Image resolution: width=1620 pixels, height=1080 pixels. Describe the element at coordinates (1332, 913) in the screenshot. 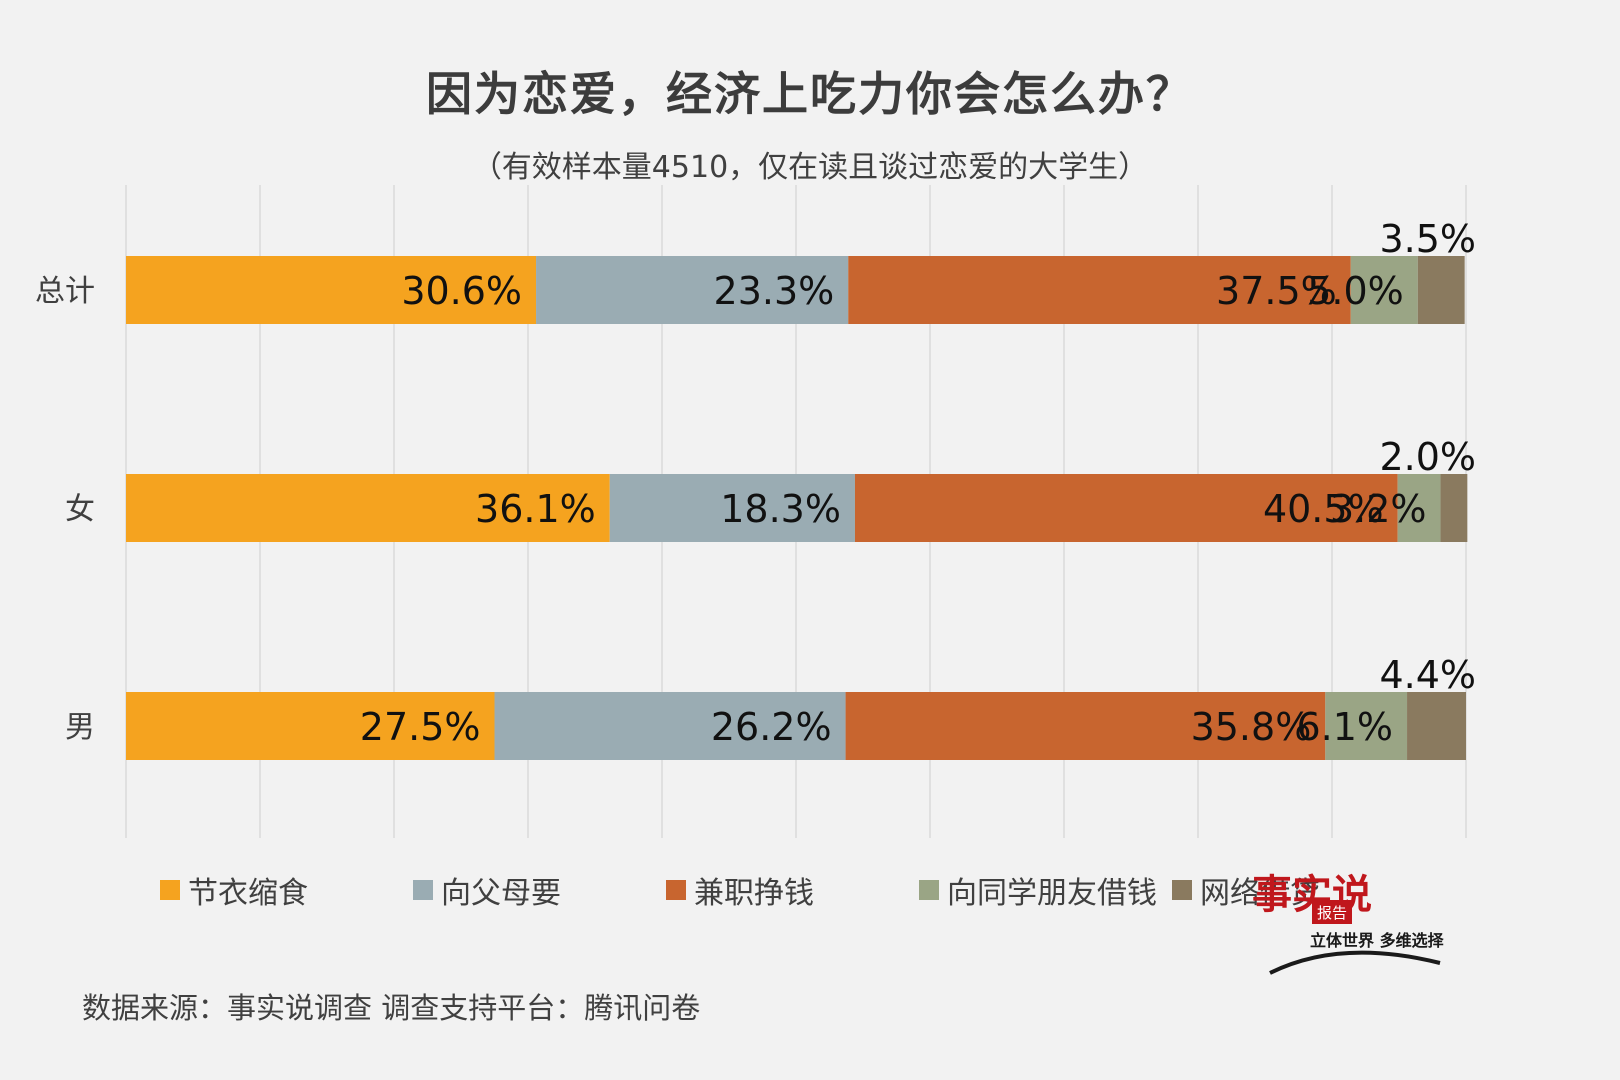

I see `logo-badge: 报告` at that location.